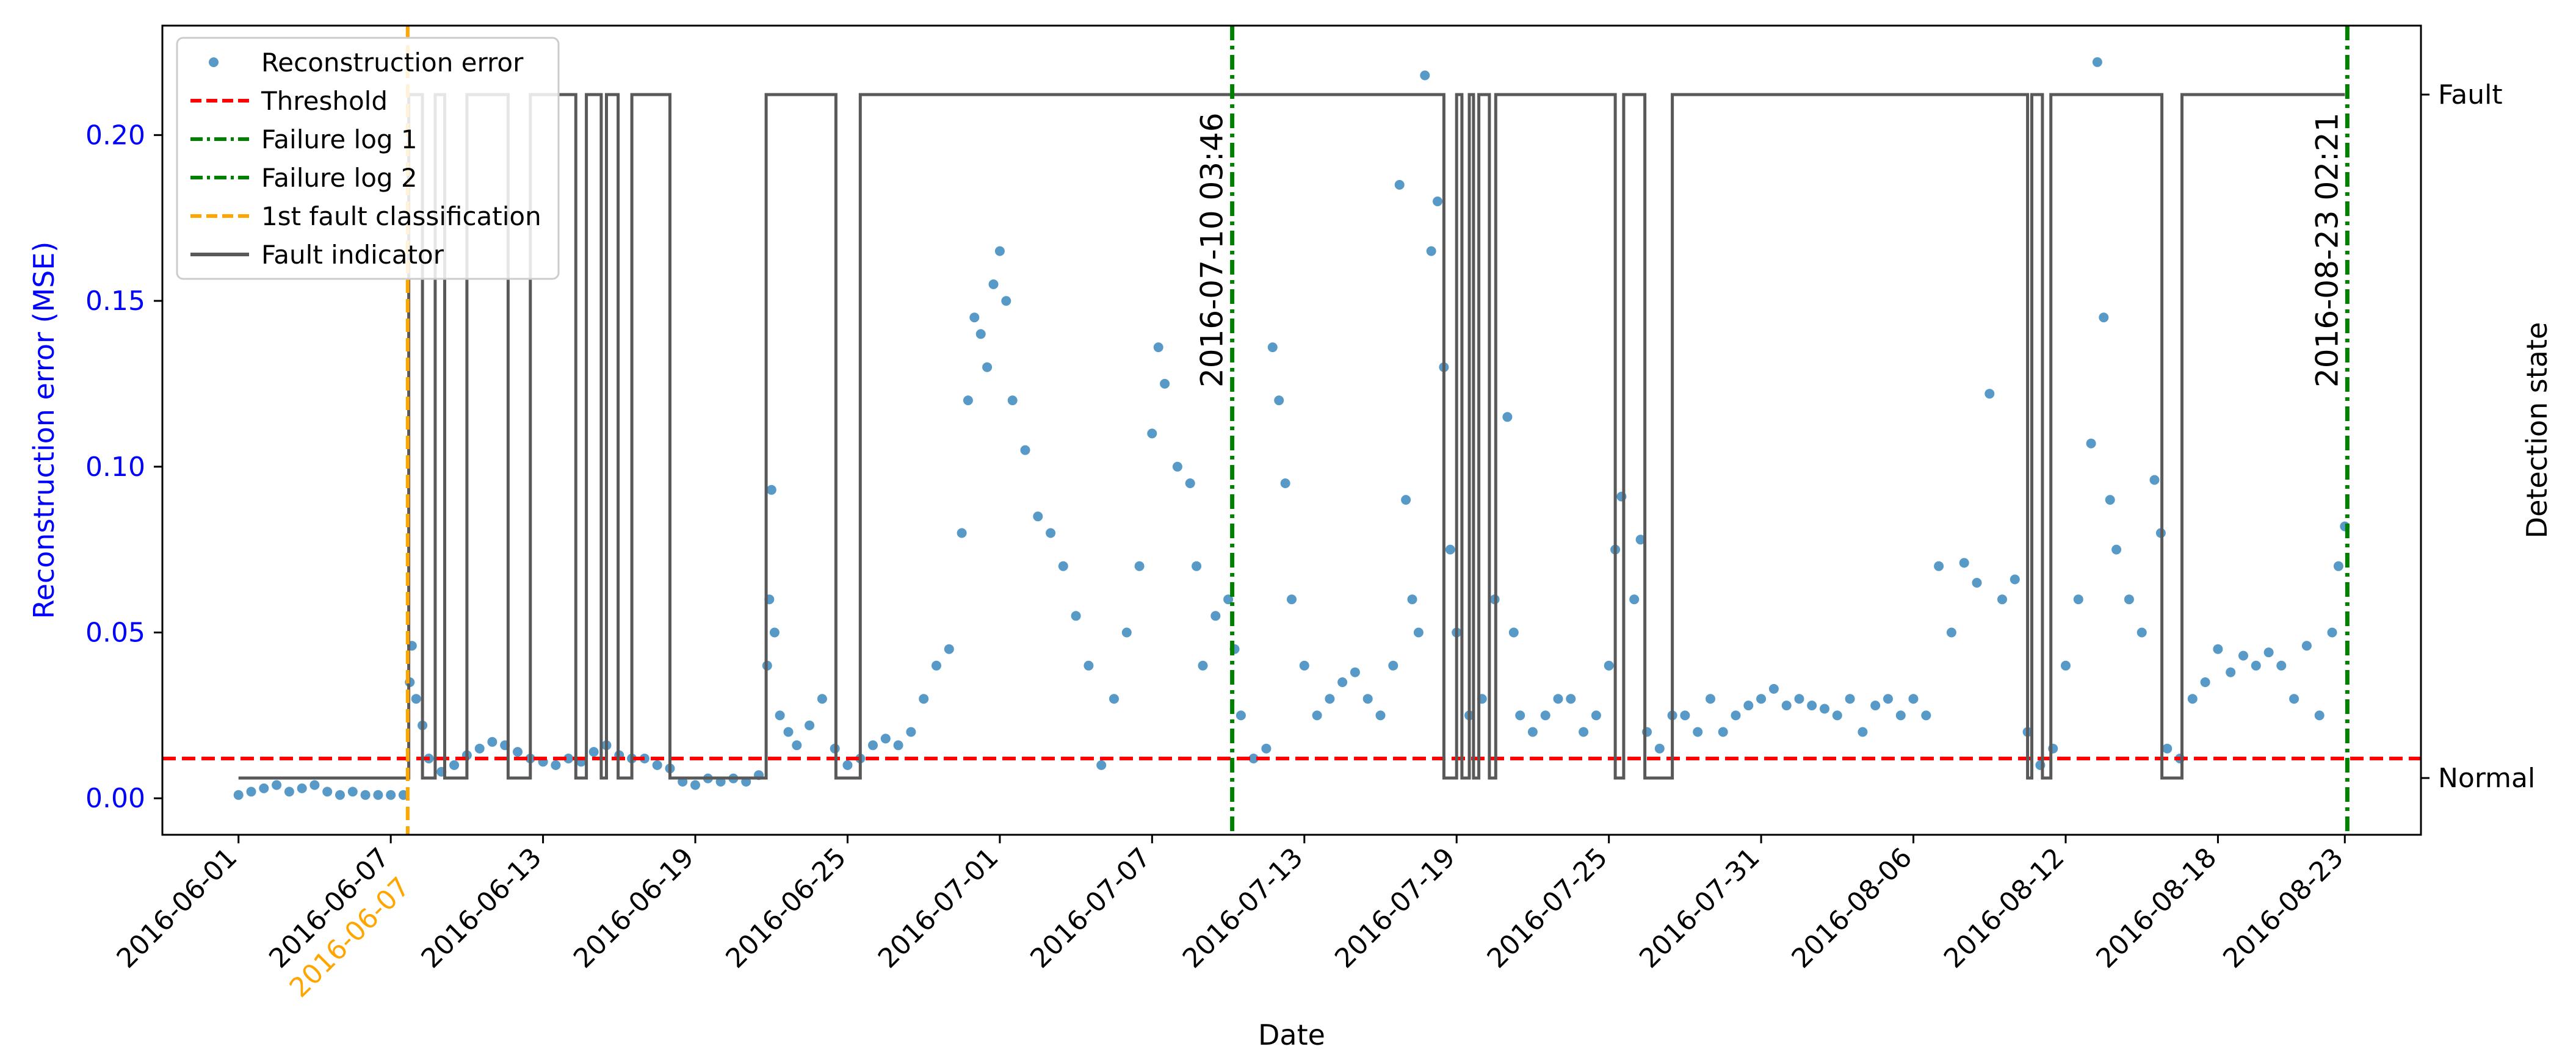 The width and height of the screenshot is (2576, 1063). What do you see at coordinates (1212, 249) in the screenshot?
I see `failure-log-annotation-1: 2016-07-10 03:46` at bounding box center [1212, 249].